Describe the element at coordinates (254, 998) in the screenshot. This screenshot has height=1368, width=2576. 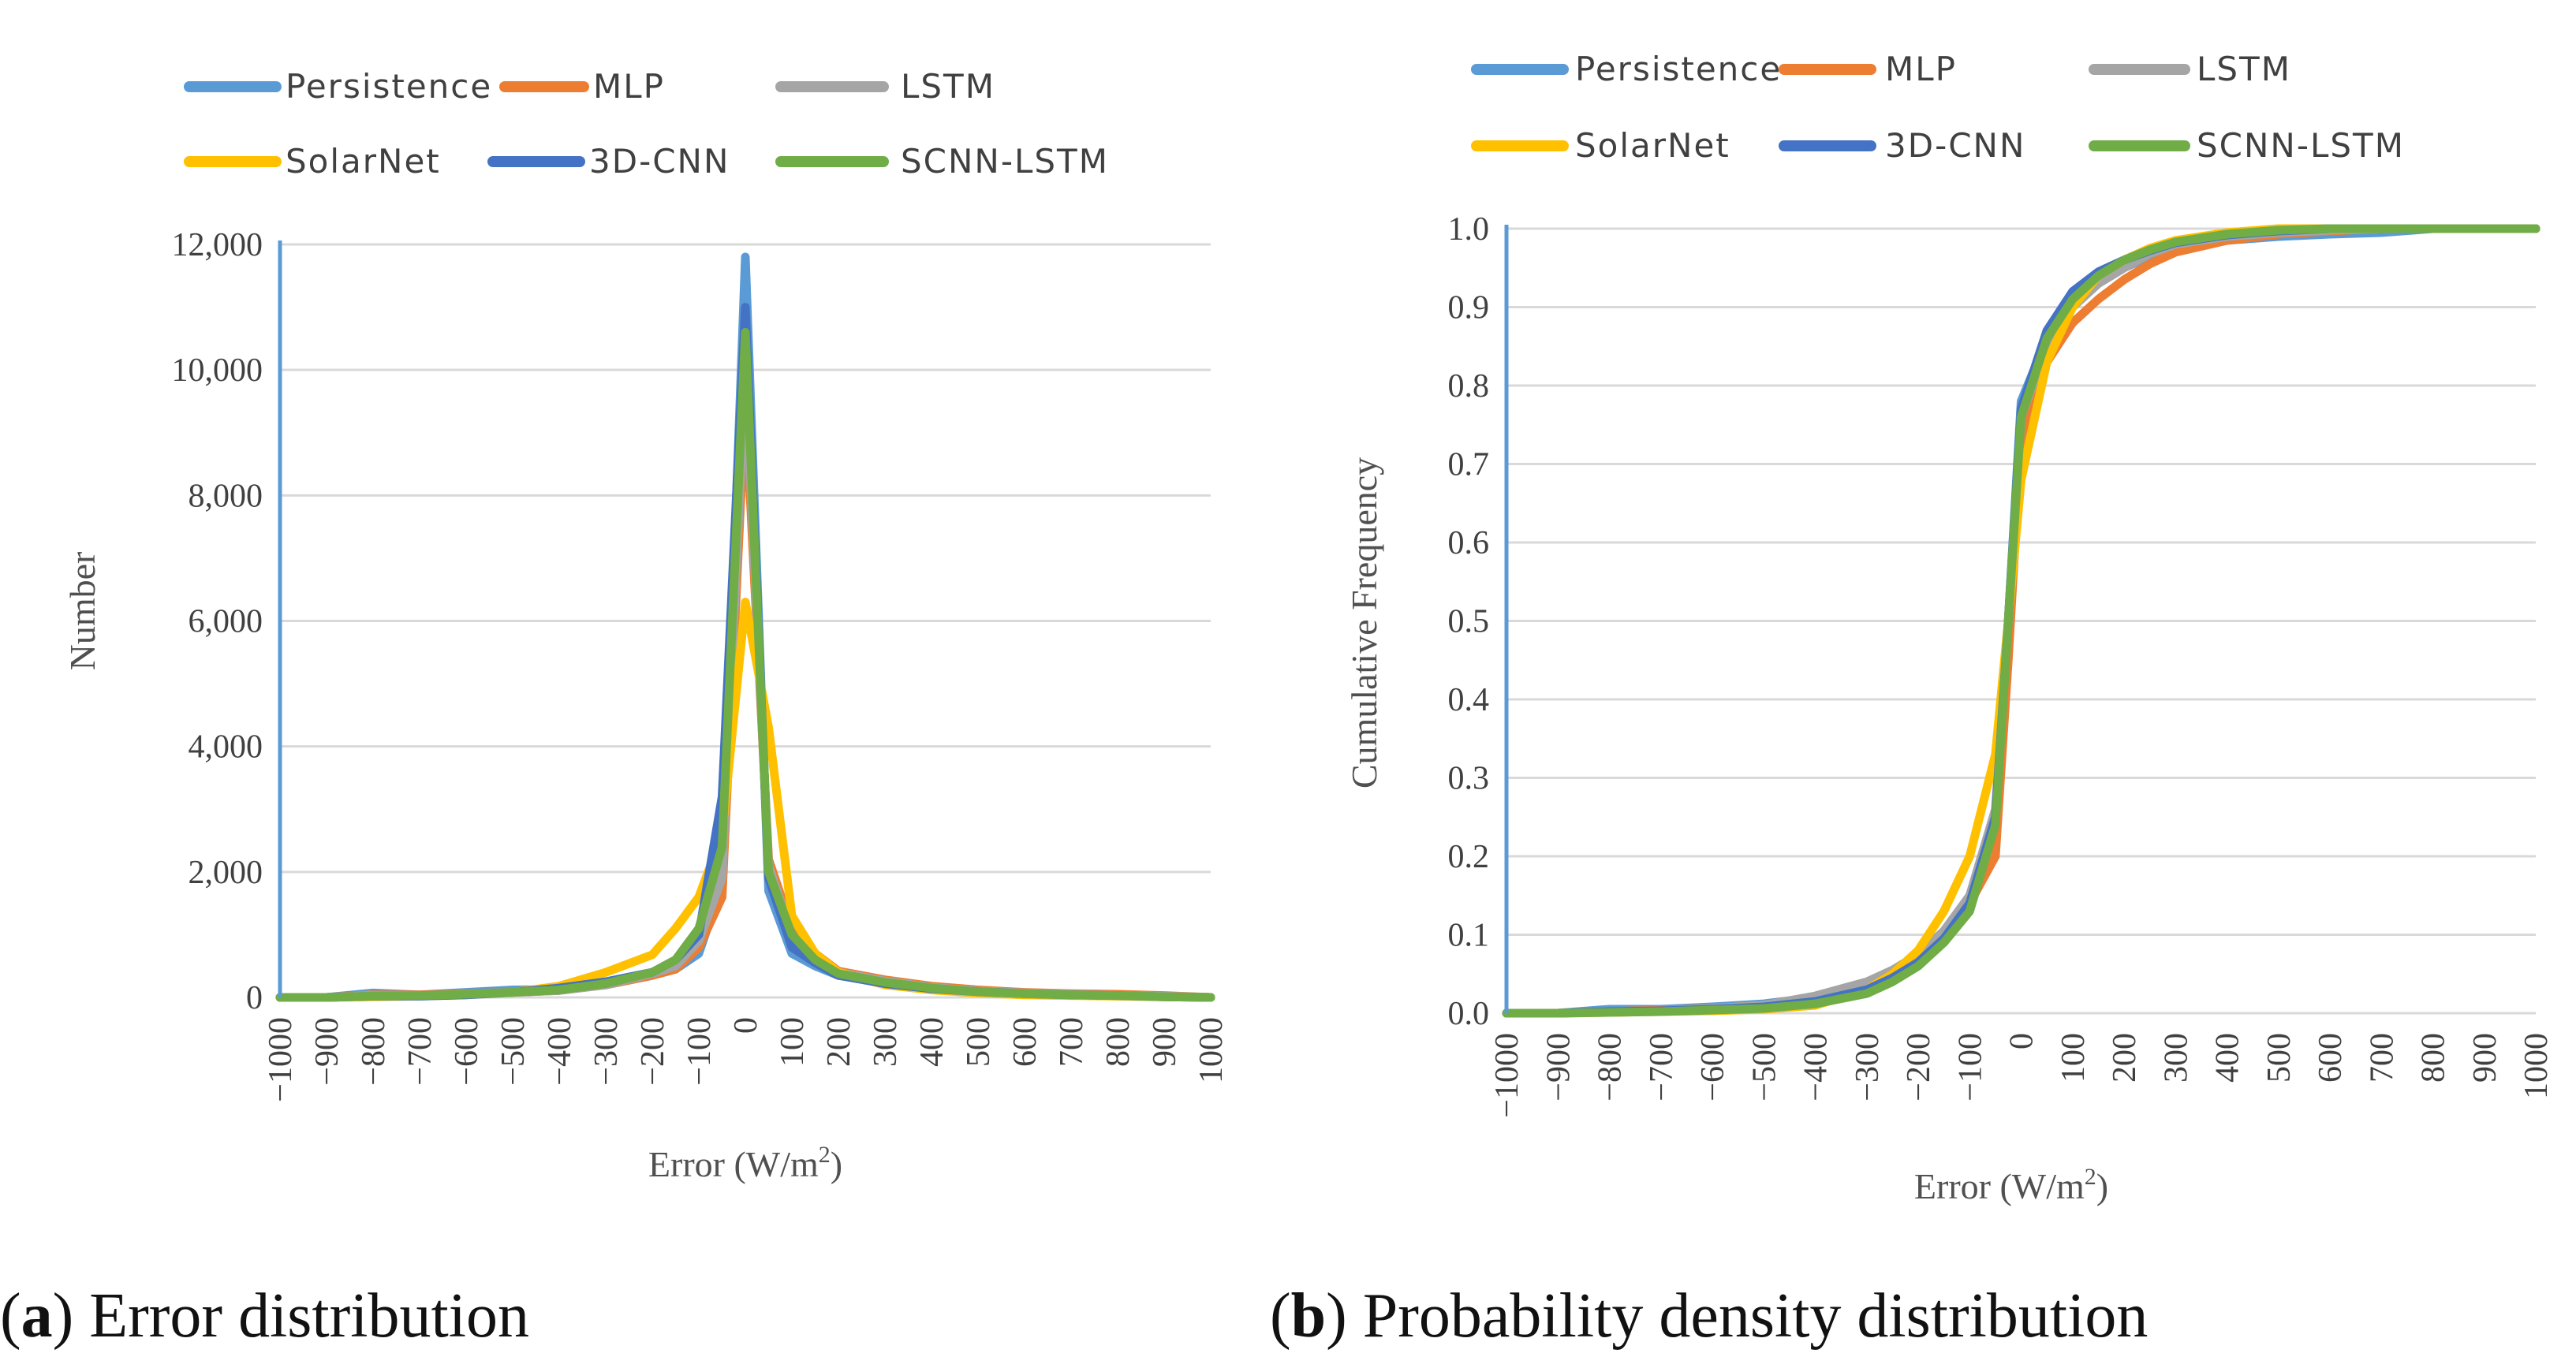
I see `y-tick-label: 0` at that location.